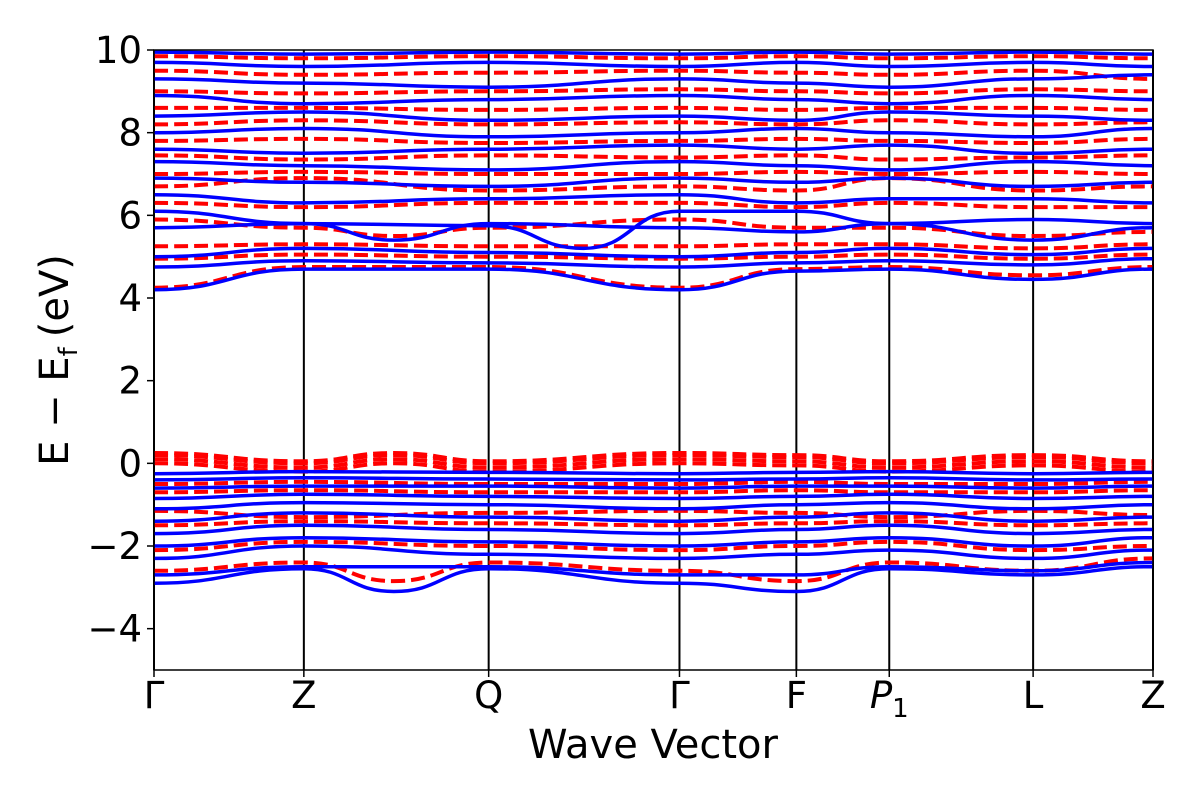 Image resolution: width=1200 pixels, height=800 pixels. I want to click on x-tick-label: L, so click(1033, 695).